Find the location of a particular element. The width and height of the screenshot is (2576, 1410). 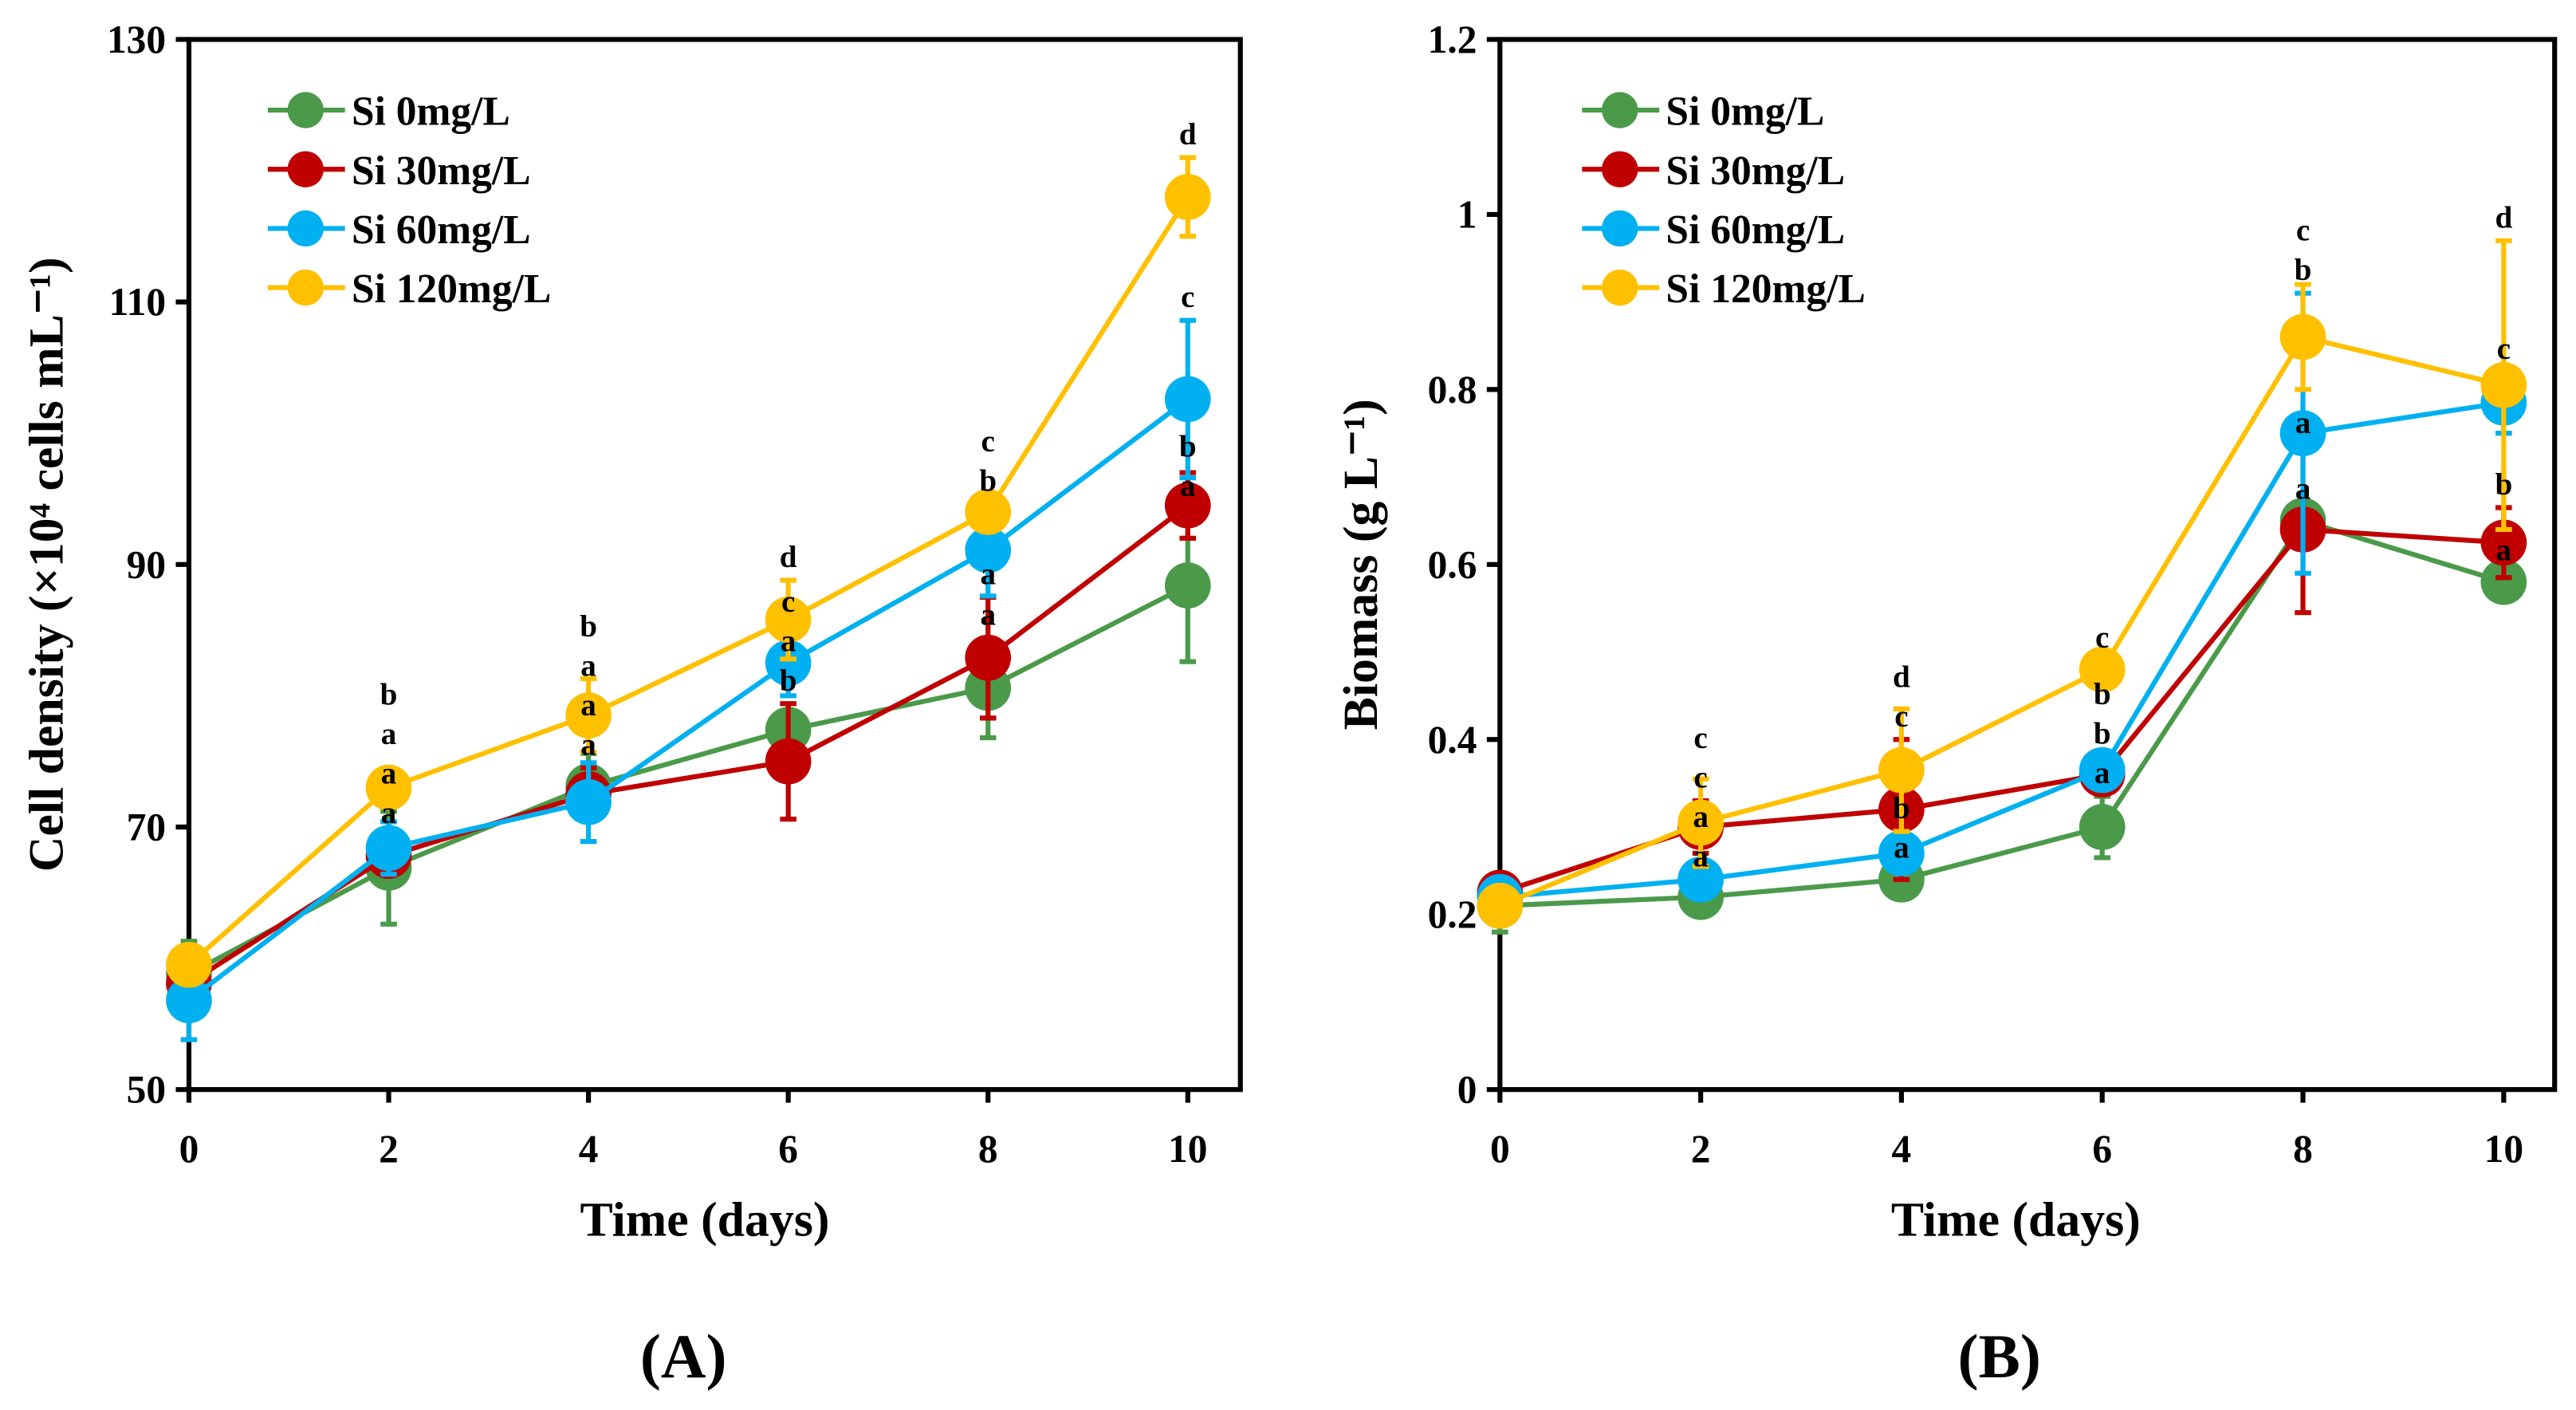

y-tick-label: 1 is located at coordinates (1467, 214).